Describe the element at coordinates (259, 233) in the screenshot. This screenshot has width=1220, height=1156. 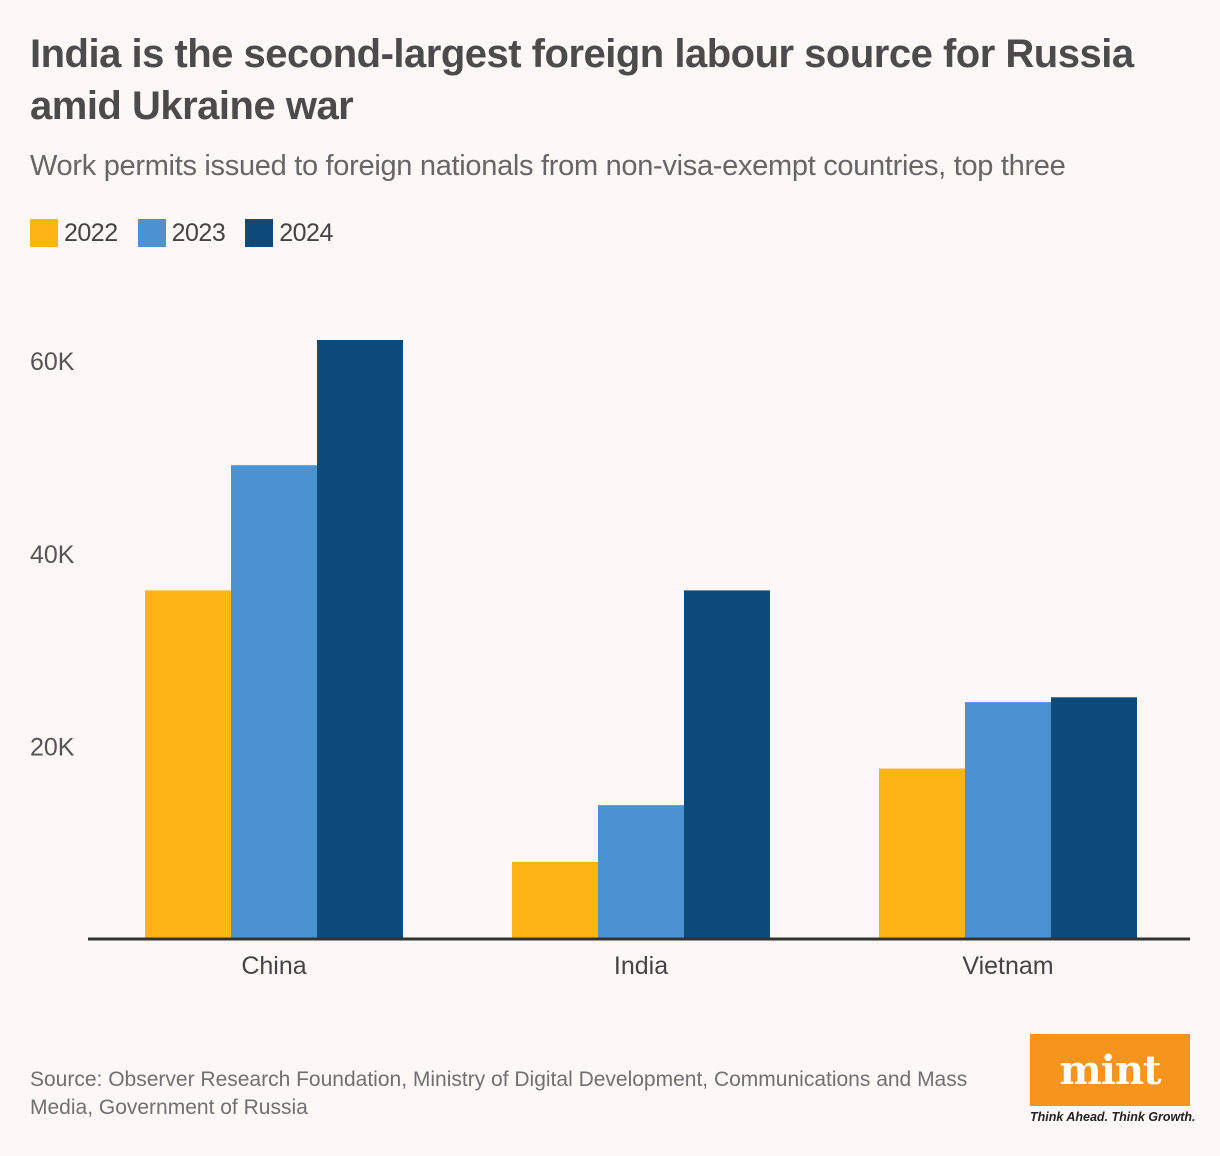
I see `legend-swatch-2024` at that location.